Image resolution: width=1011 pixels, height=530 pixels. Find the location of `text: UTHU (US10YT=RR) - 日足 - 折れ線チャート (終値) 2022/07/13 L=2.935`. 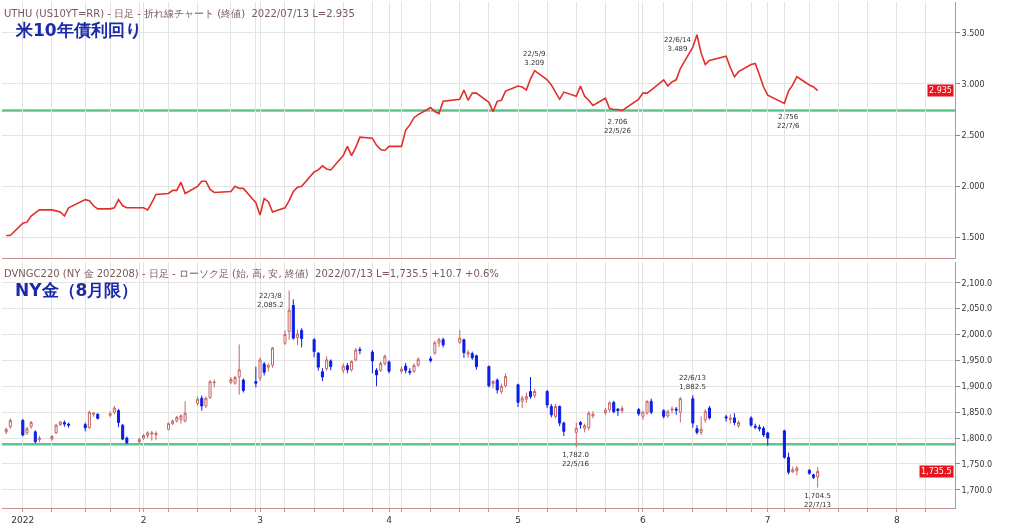

text: UTHU (US10YT=RR) - 日足 - 折れ線チャート (終値) 2022/07/13 L=2.935 is located at coordinates (179, 13).